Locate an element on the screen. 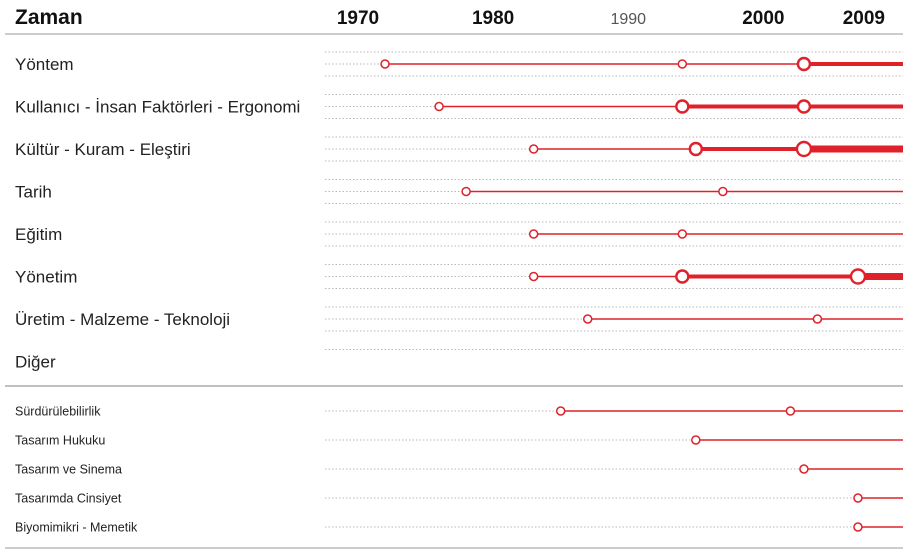  main-row-label-2: Kültür - Kuram - Eleştiri is located at coordinates (103, 149).